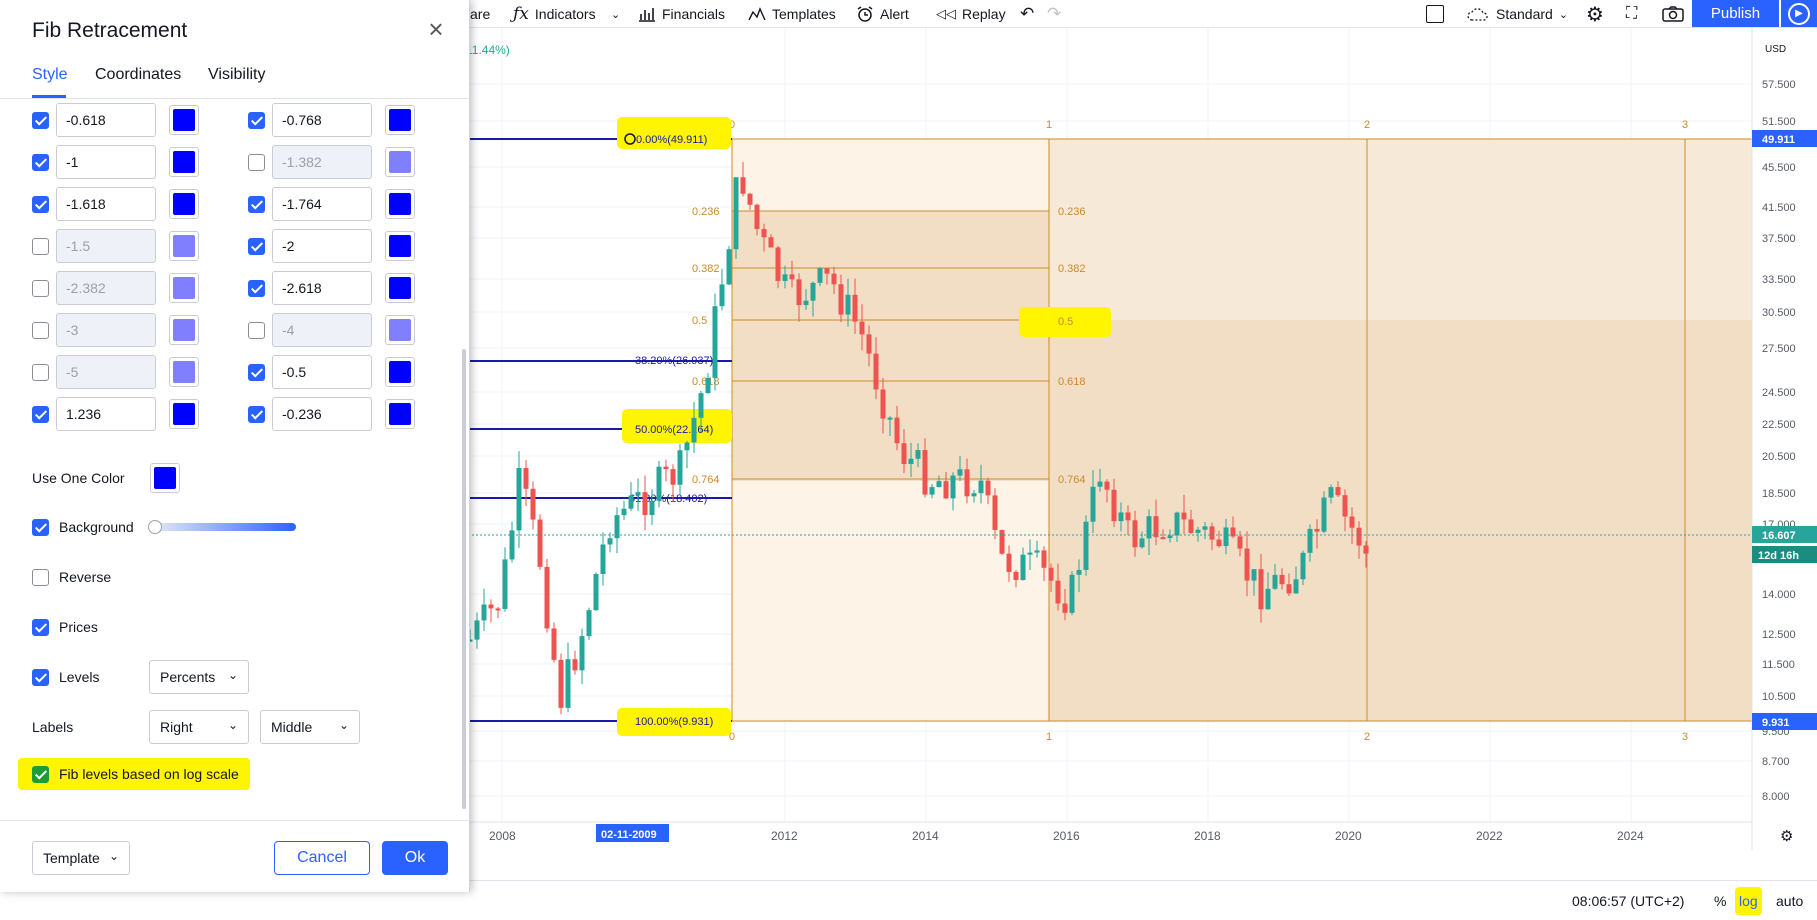  I want to click on dialog-scrollbar, so click(464, 579).